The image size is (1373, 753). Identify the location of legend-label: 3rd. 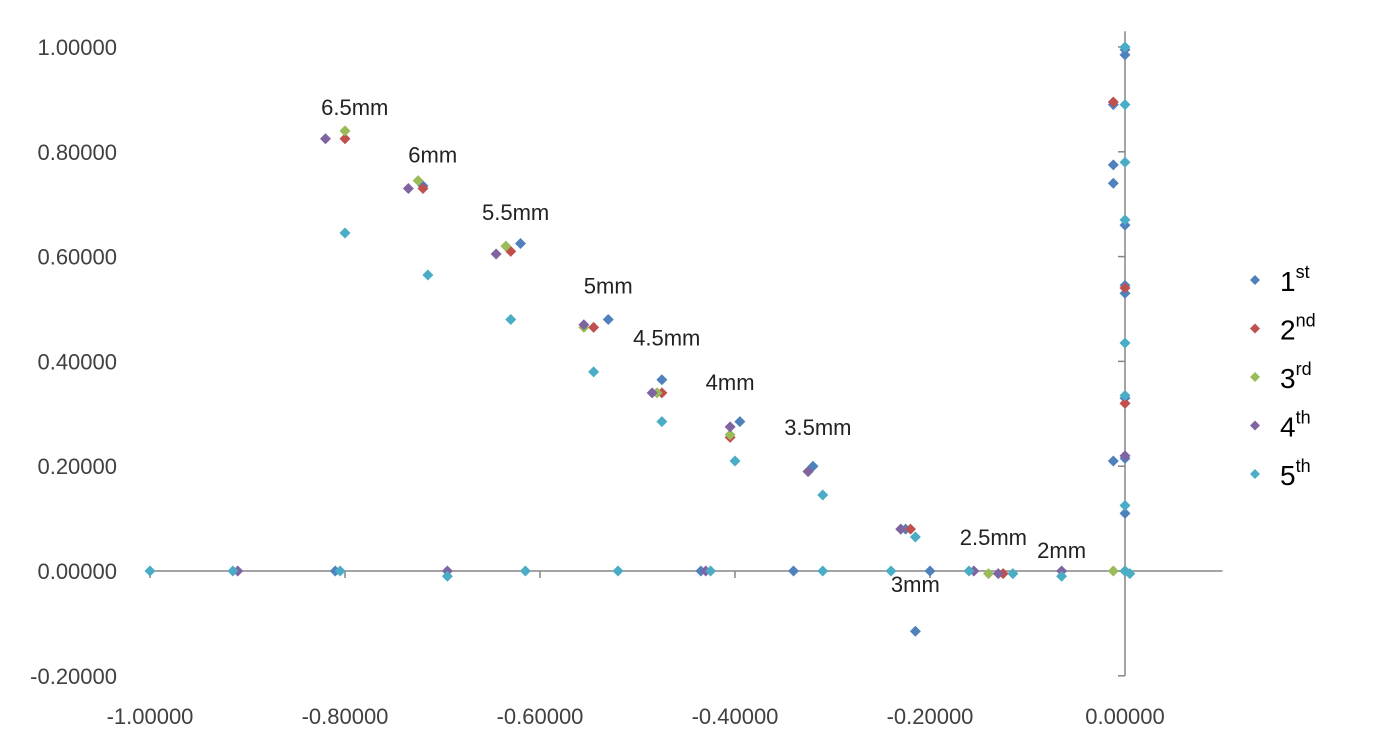
(1296, 376).